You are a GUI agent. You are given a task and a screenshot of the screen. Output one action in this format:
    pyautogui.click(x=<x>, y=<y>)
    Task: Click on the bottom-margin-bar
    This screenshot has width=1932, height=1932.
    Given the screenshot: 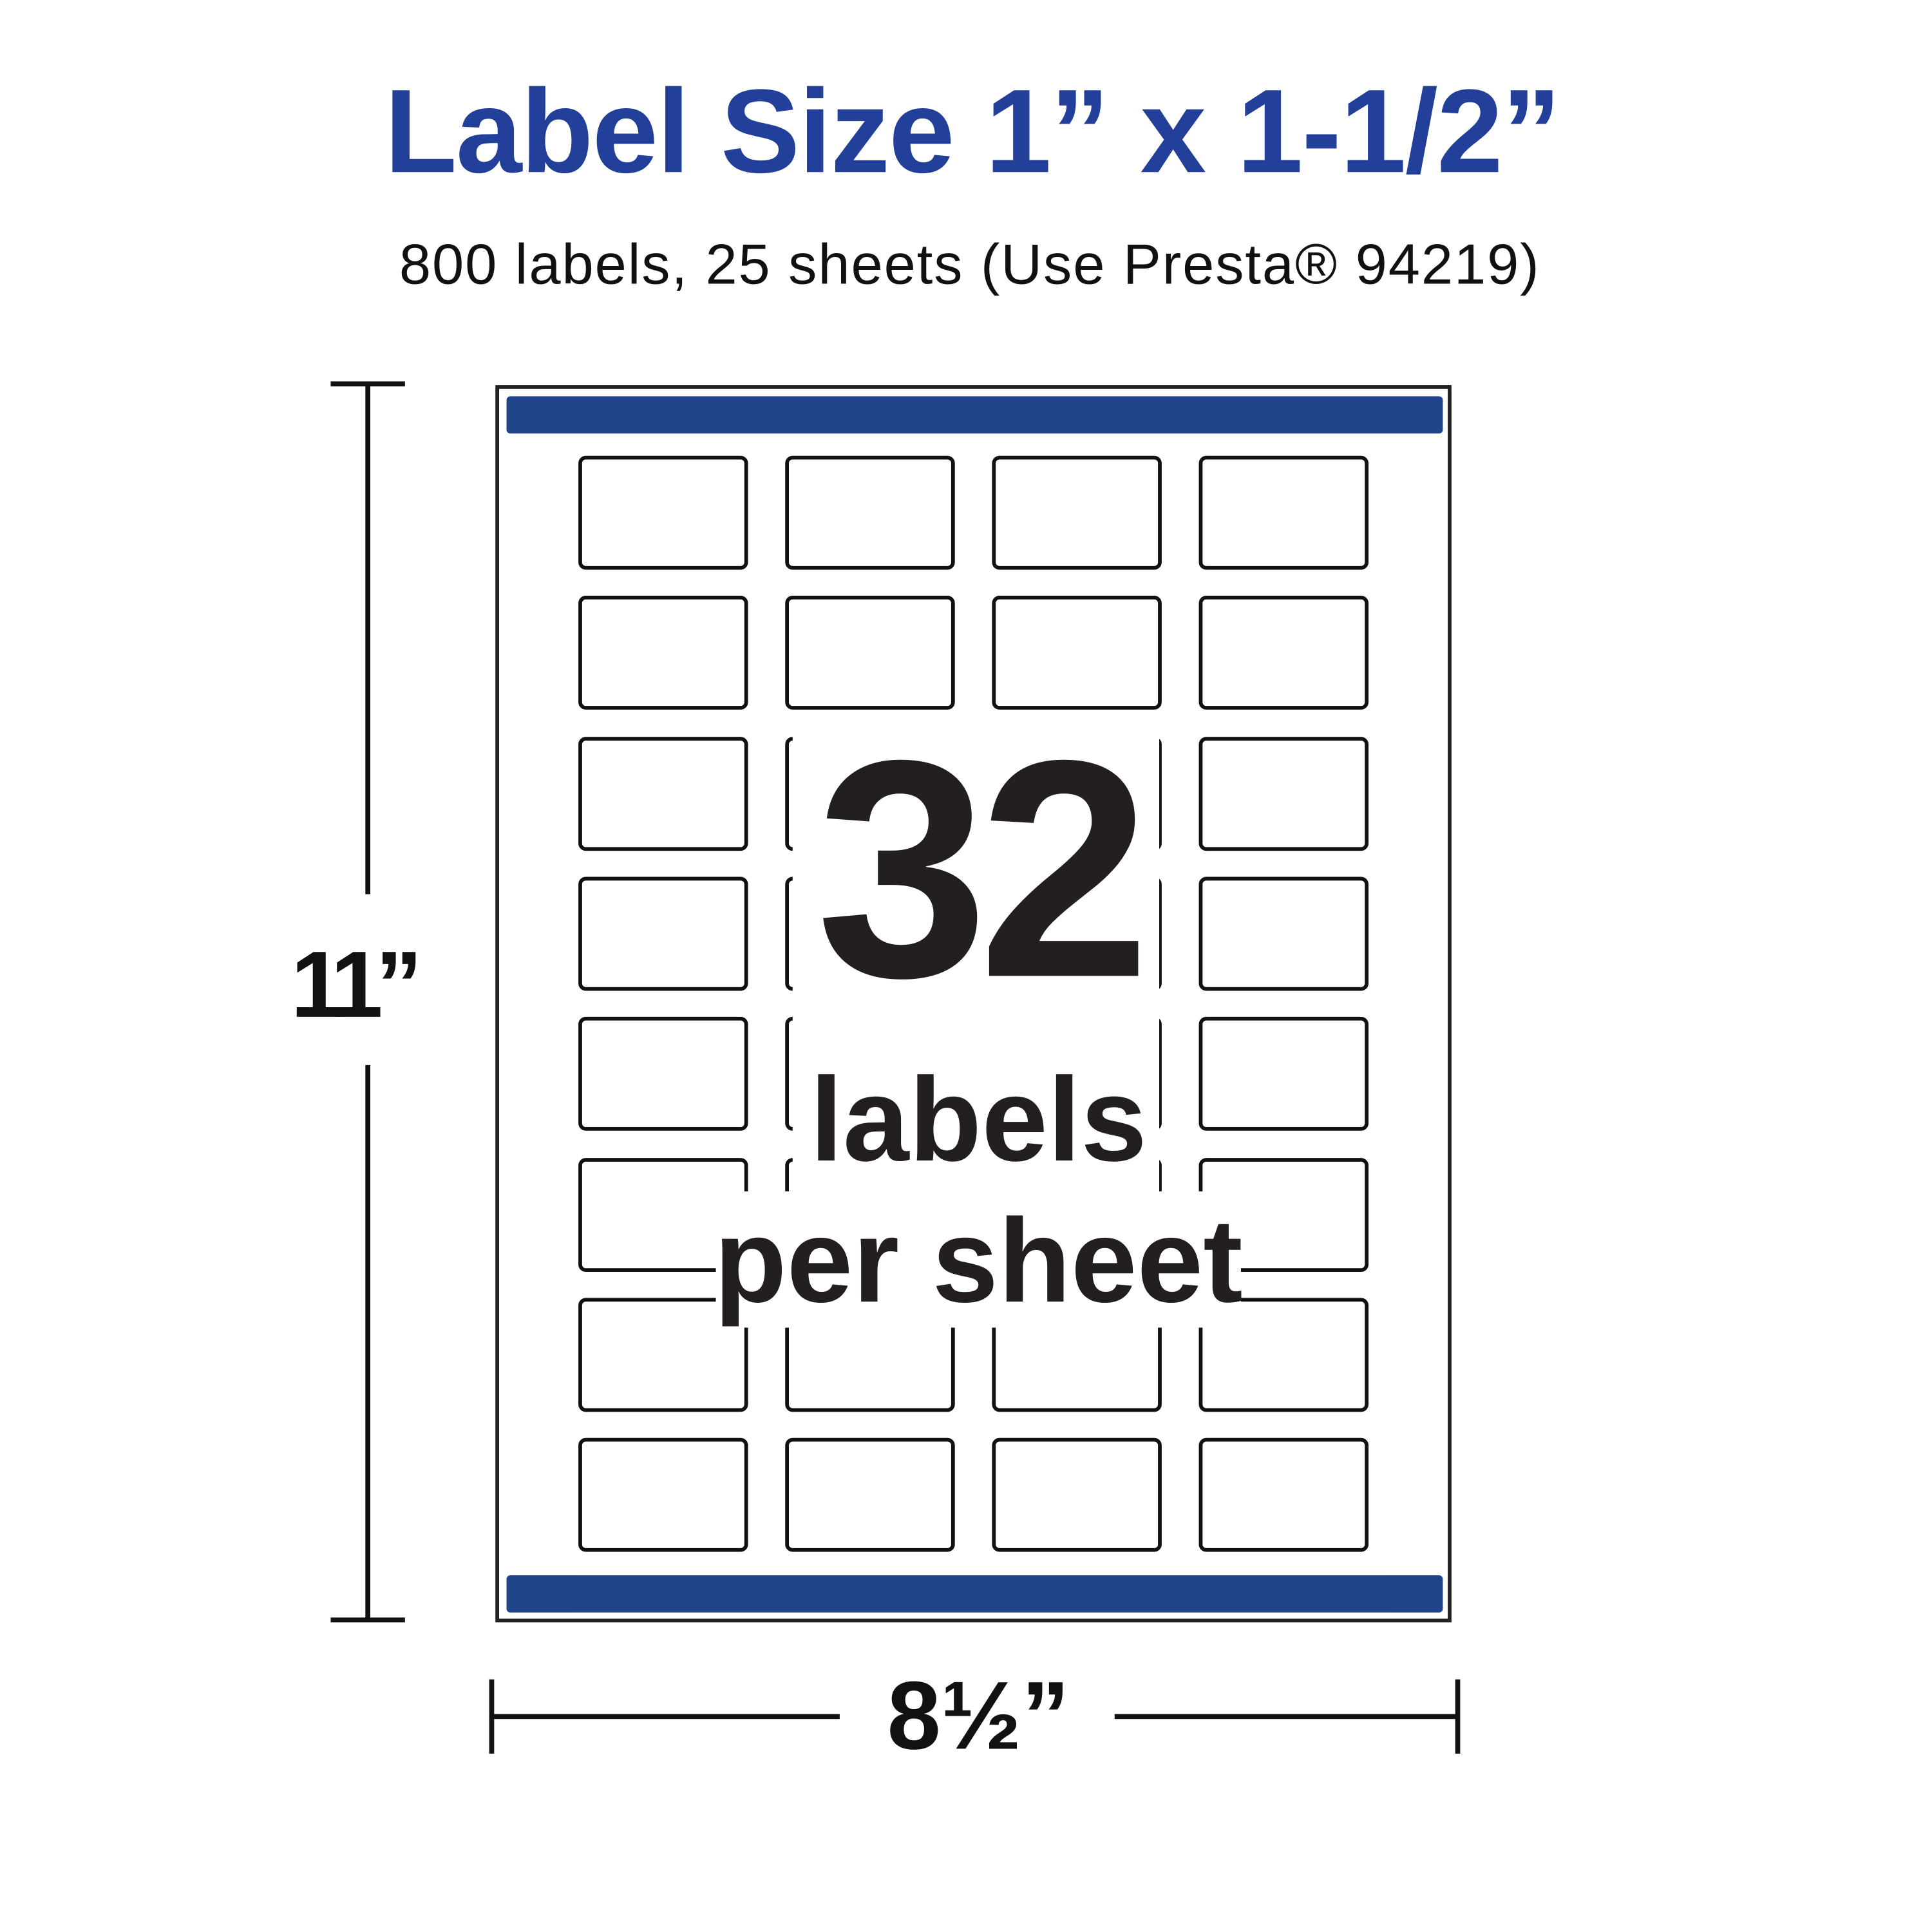 What is the action you would take?
    pyautogui.click(x=975, y=1594)
    